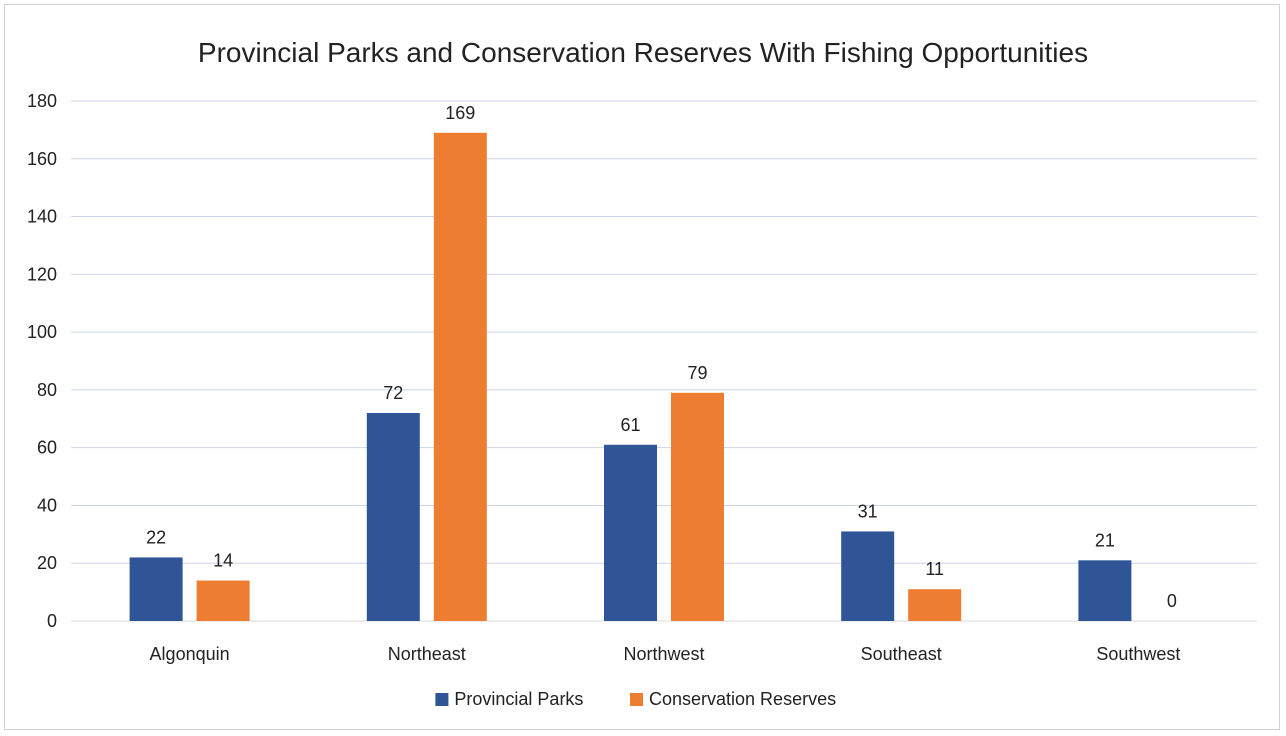 The height and width of the screenshot is (736, 1286). What do you see at coordinates (901, 654) in the screenshot?
I see `category-label: Southeast` at bounding box center [901, 654].